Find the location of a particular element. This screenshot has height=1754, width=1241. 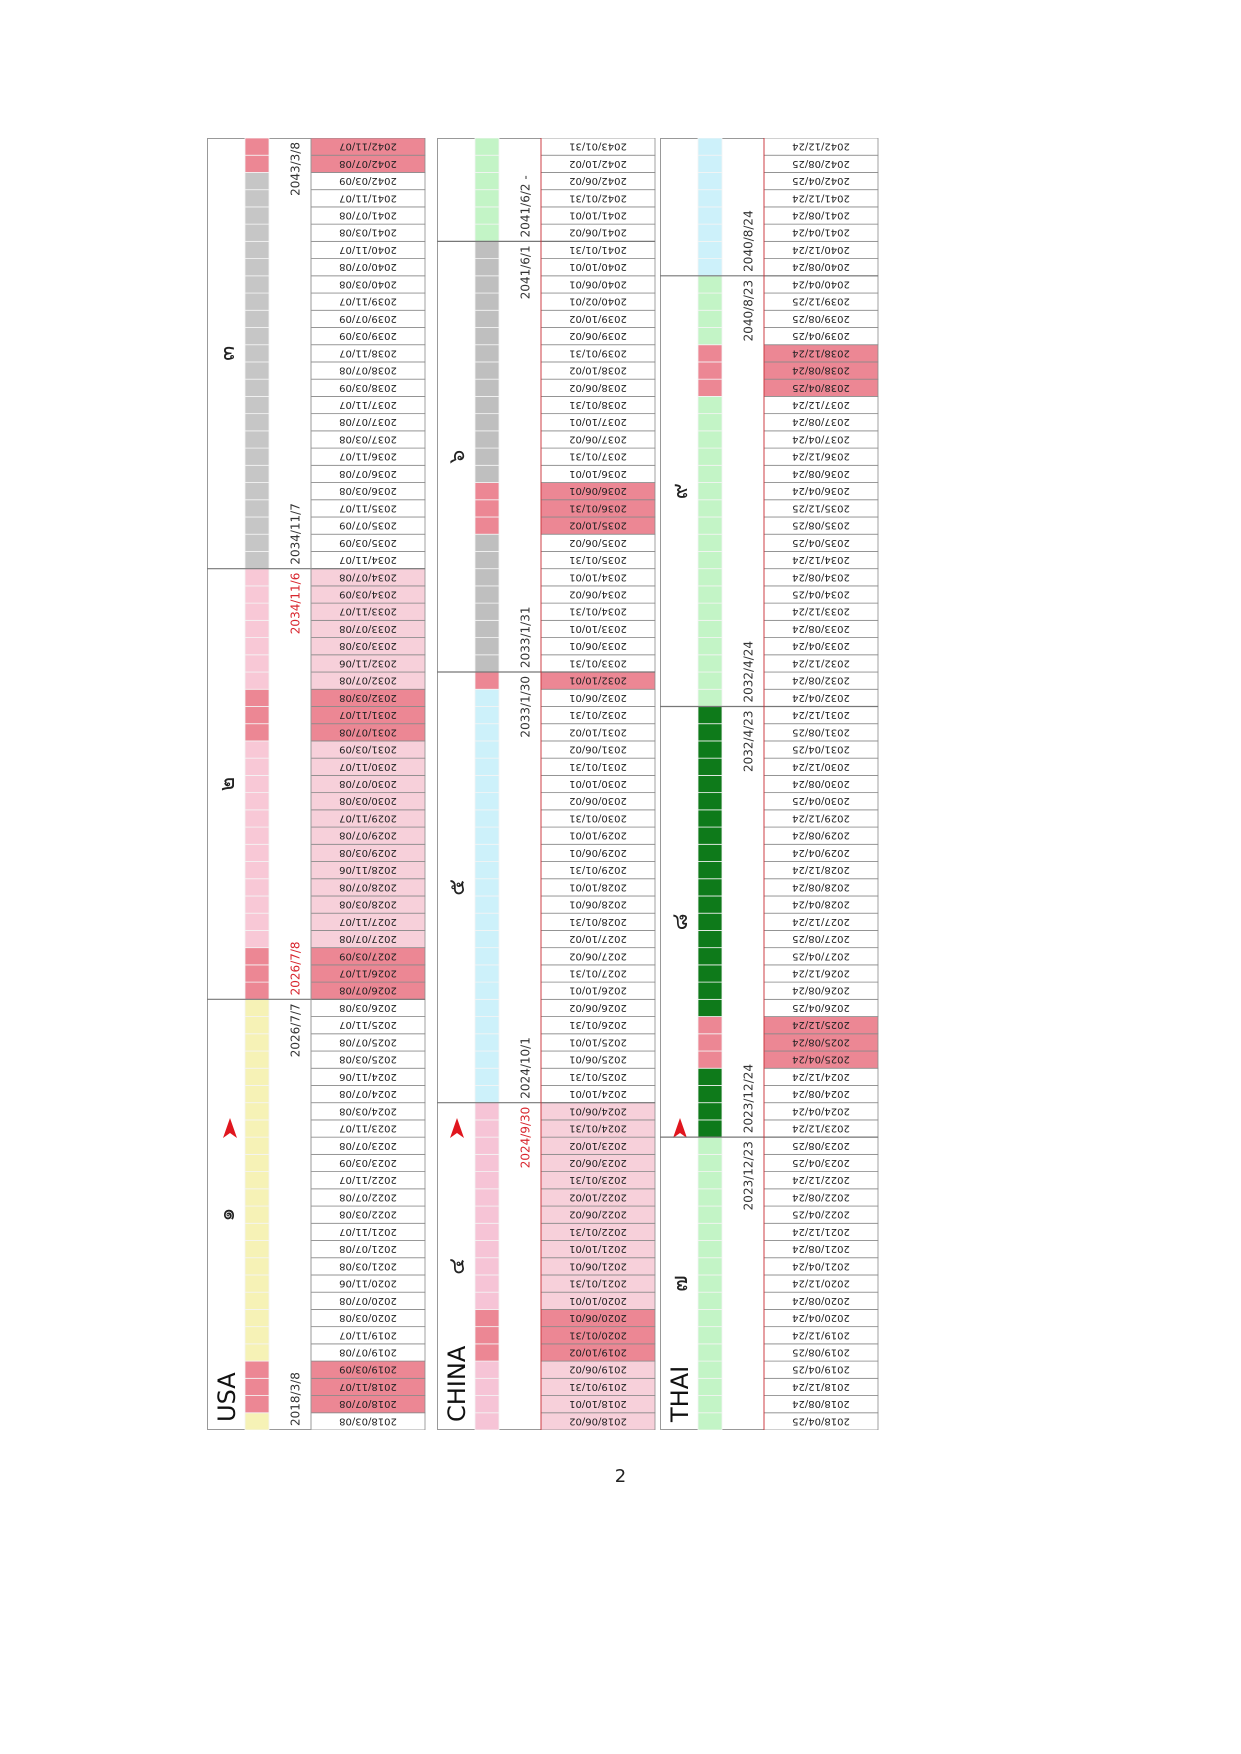

date-cell-text: 2034/03/09 is located at coordinates (368, 594).